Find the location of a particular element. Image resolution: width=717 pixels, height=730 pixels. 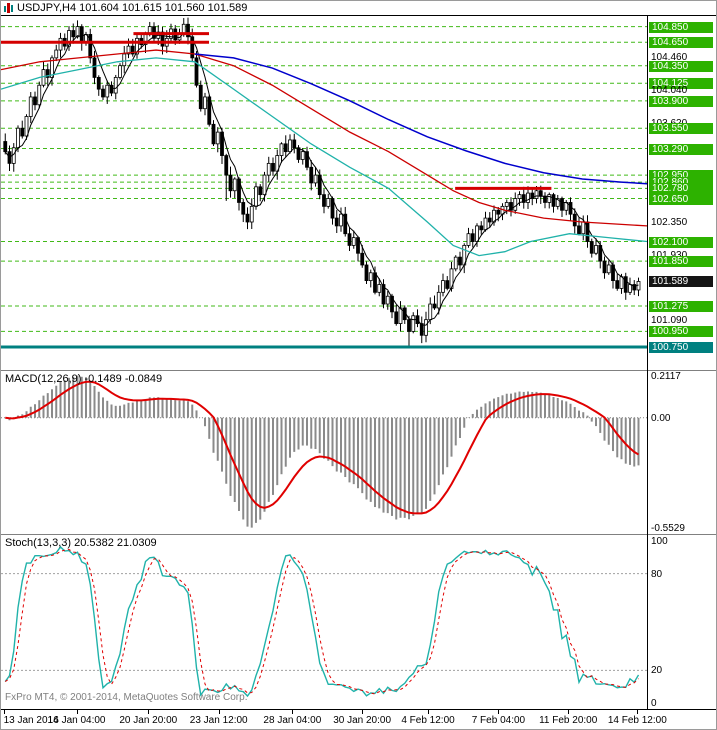

price-scale-label: 104.125 is located at coordinates (681, 84).